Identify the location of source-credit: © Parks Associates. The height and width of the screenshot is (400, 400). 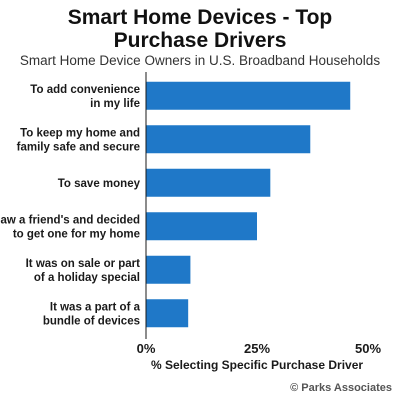
(341, 388).